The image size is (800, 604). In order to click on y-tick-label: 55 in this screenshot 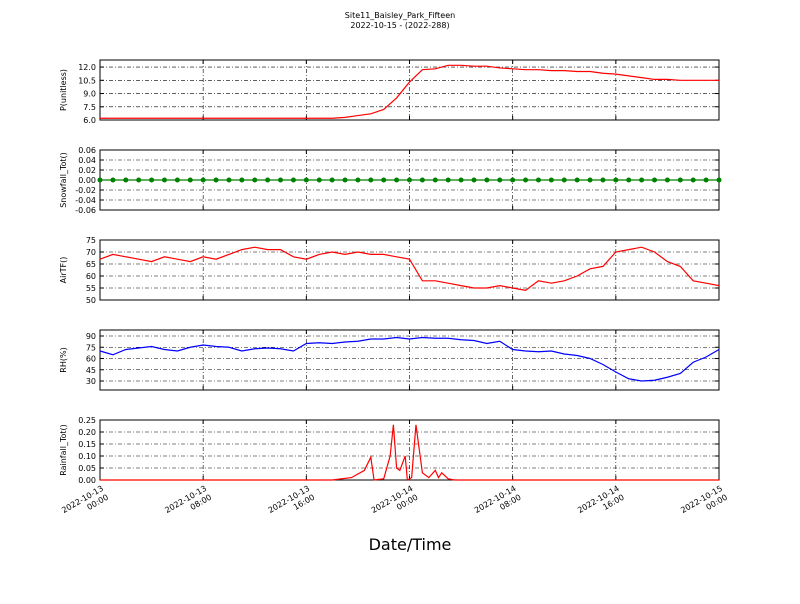, I will do `click(91, 288)`.